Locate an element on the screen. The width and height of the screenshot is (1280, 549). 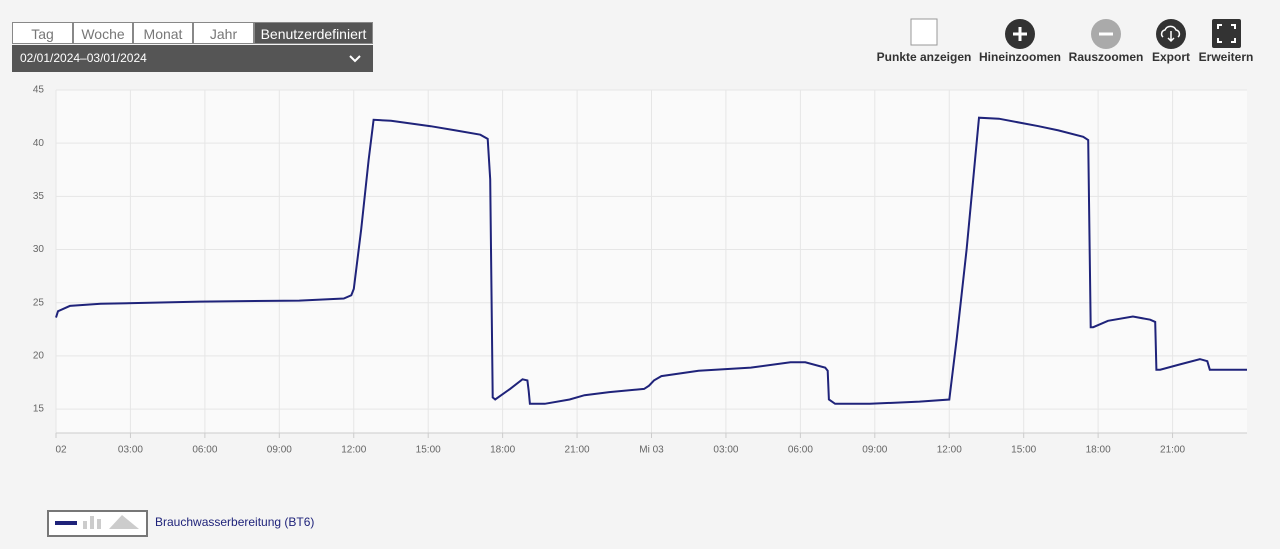
y-tick-label: 40 is located at coordinates (39, 143).